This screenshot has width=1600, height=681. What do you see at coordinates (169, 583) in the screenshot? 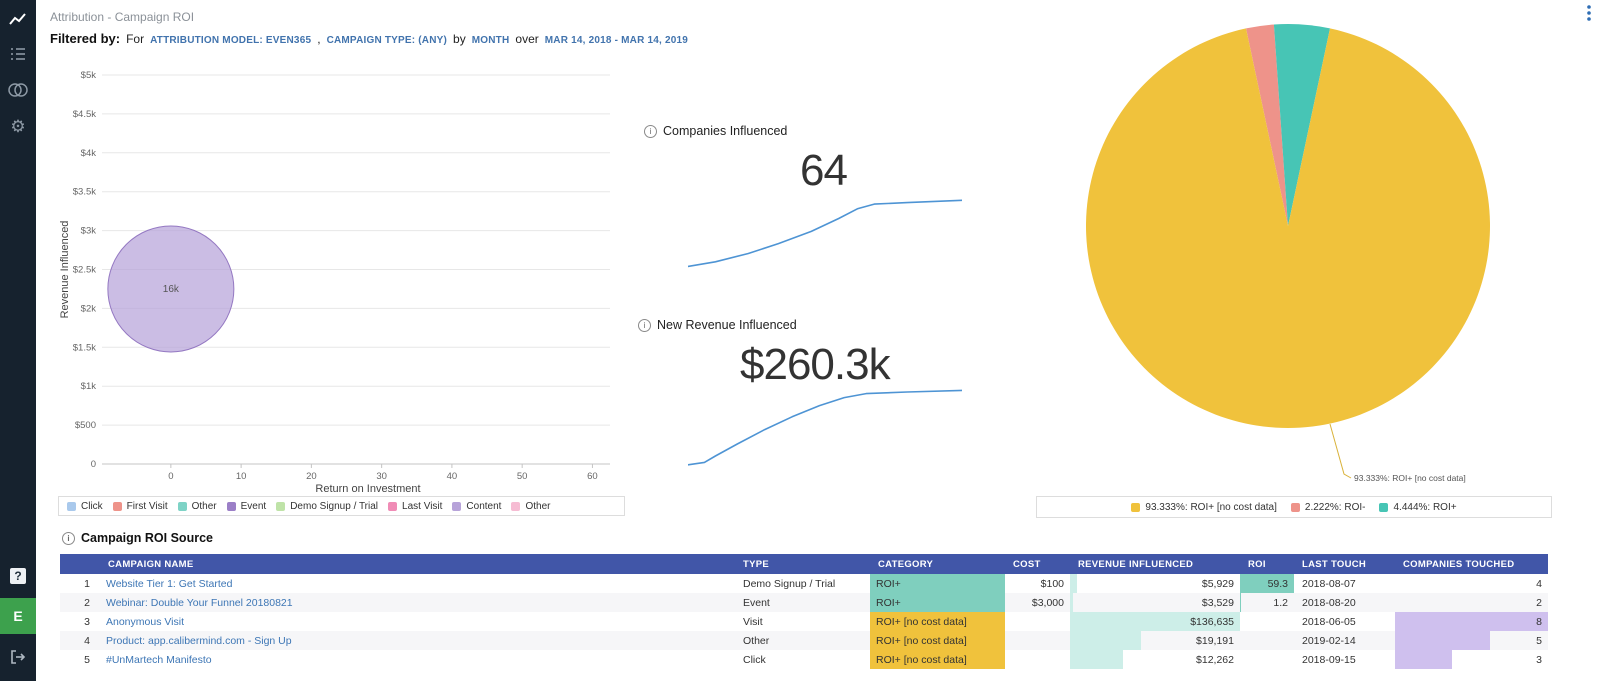
I see `campaign-name-link: Website Tier 1: Get Started` at bounding box center [169, 583].